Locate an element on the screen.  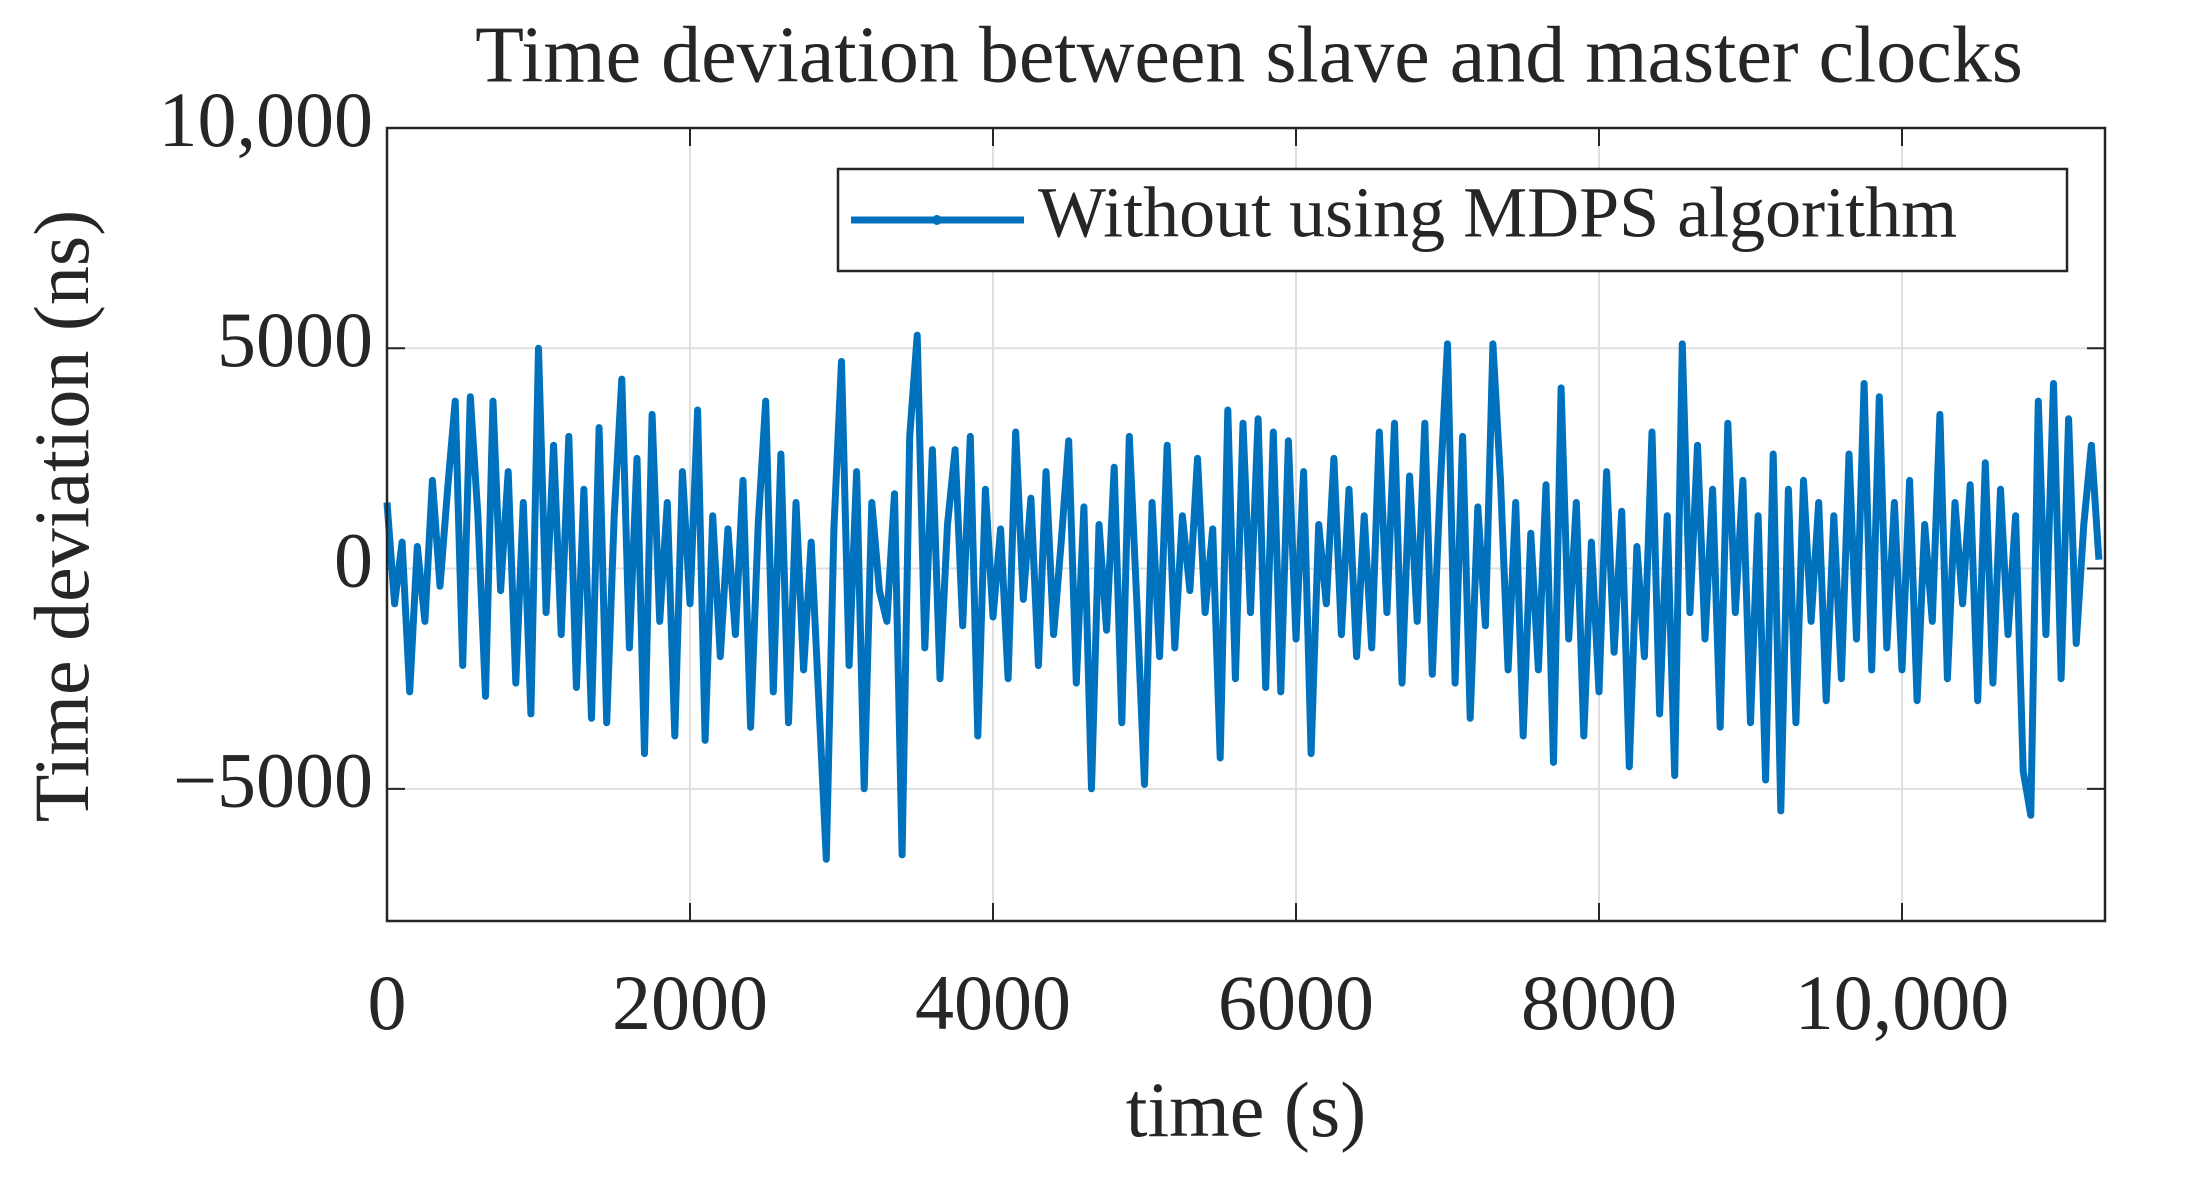
x-tick-label: 8000 is located at coordinates (1599, 1002).